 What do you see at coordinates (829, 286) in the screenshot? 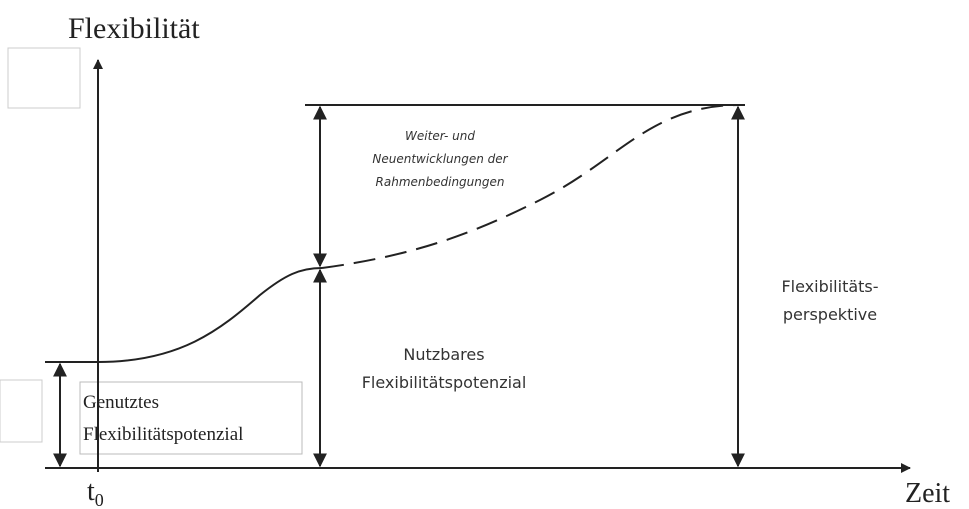
I see `annotation-line: Flexibilitäts-` at bounding box center [829, 286].